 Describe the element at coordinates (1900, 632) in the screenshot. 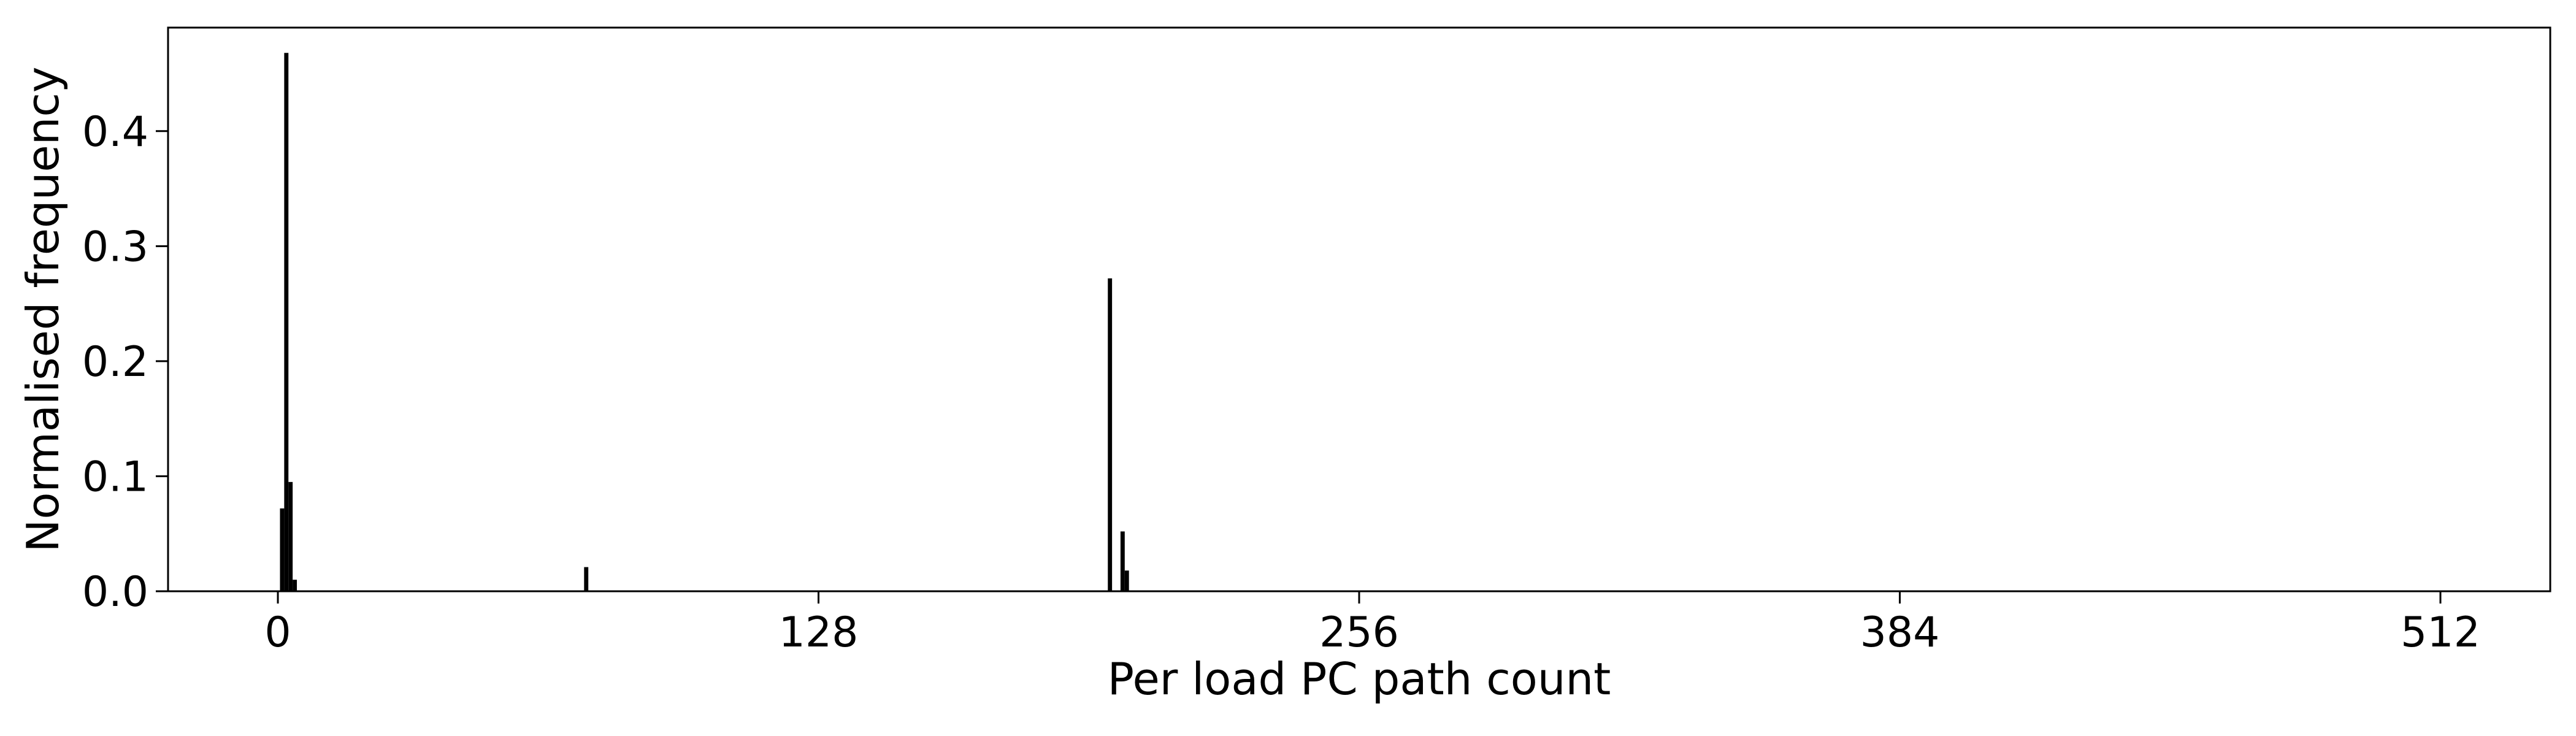

I see `x-tick-label: 384` at that location.